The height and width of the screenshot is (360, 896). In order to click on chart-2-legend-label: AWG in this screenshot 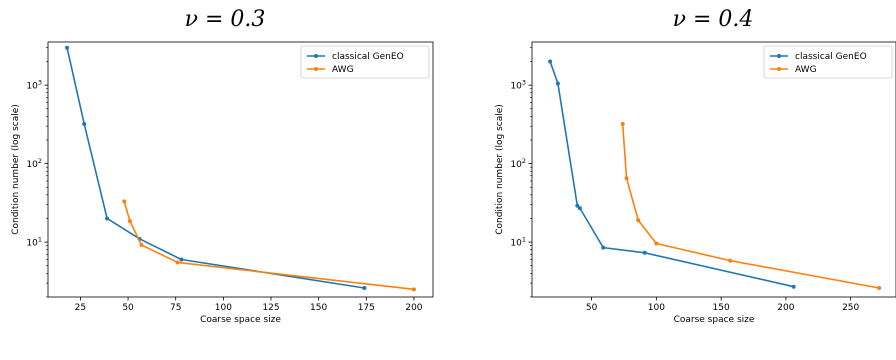, I will do `click(806, 70)`.